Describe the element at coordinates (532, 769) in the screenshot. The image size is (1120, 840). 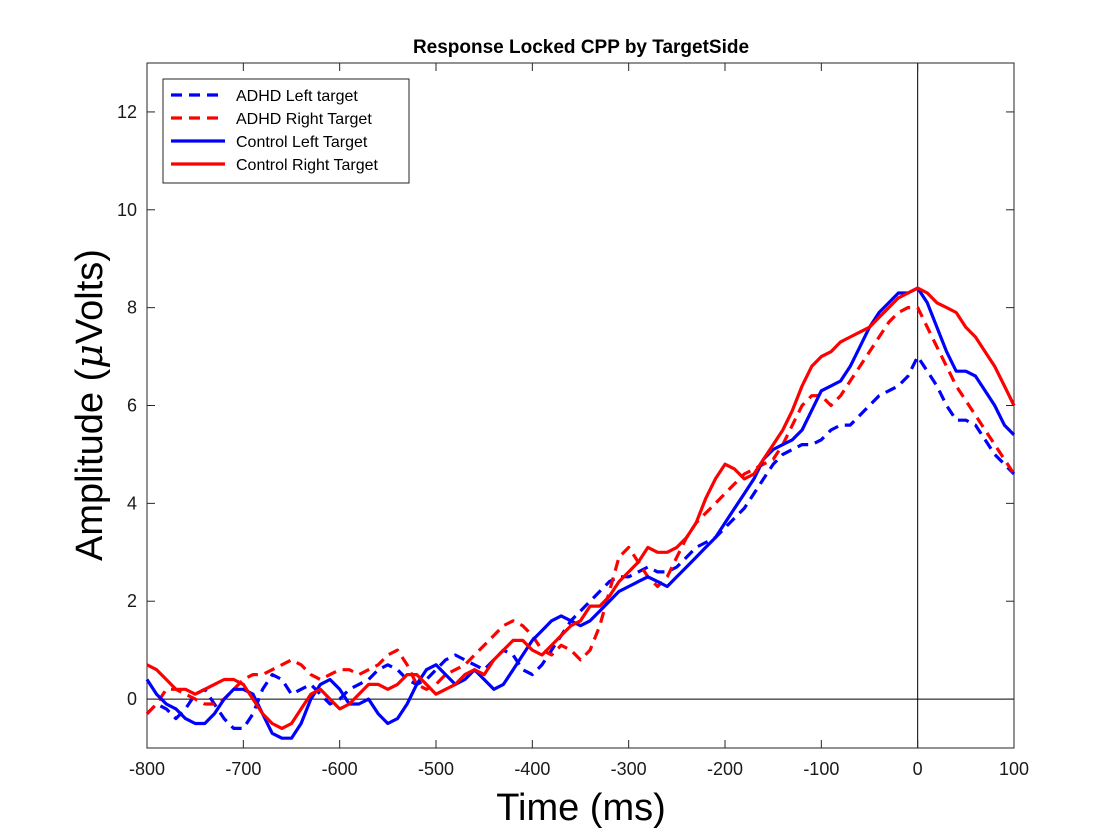
I see `x-tick-label: -400` at that location.